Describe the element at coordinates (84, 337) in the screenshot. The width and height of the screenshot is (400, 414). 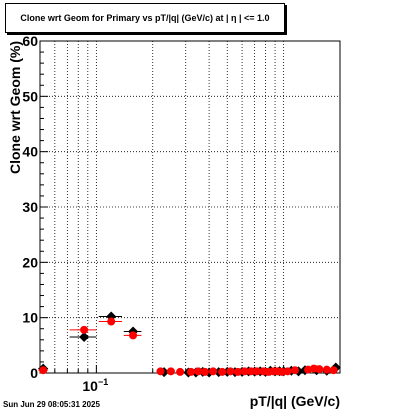
I see `data-point-diamond` at that location.